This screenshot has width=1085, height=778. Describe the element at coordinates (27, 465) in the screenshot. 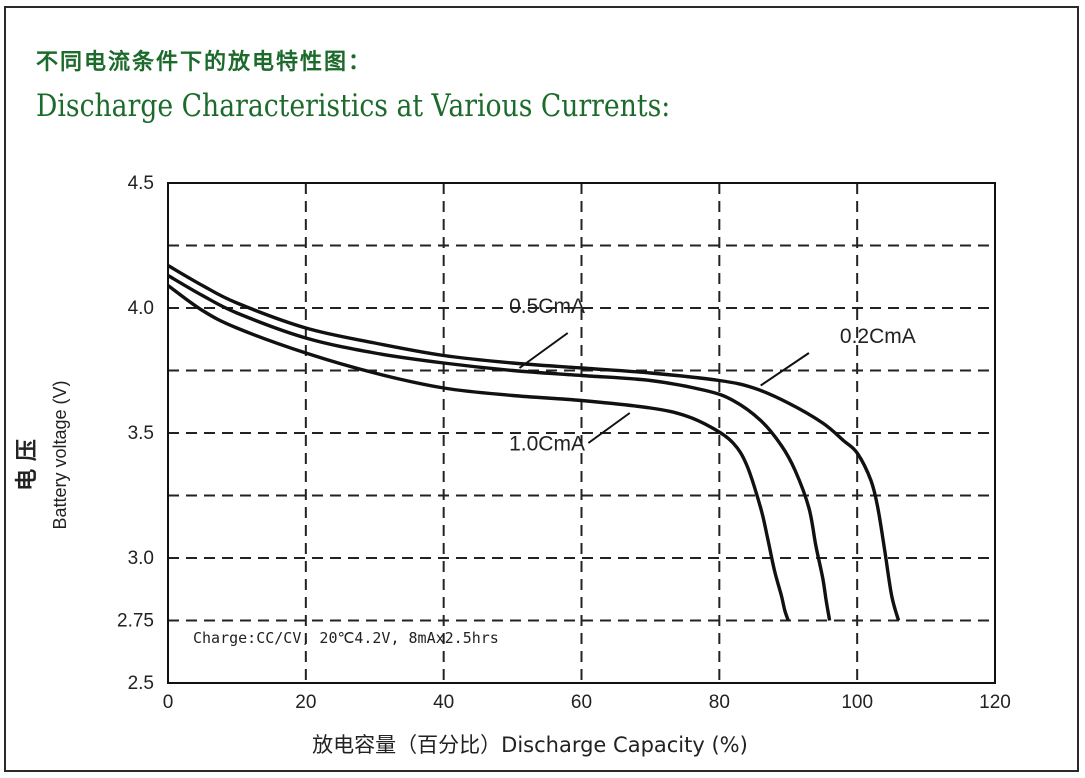

I see `y-axis-label-chinese: 电 压` at that location.